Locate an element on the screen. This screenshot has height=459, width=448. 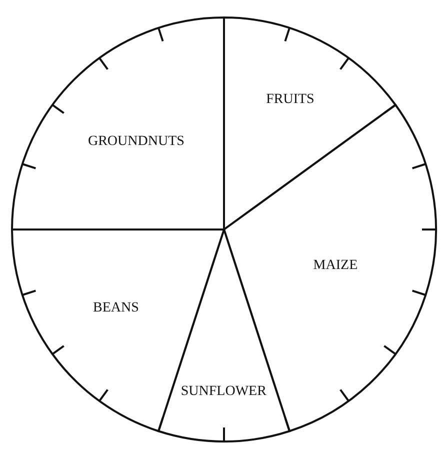
slice-label: MAIZE is located at coordinates (335, 266).